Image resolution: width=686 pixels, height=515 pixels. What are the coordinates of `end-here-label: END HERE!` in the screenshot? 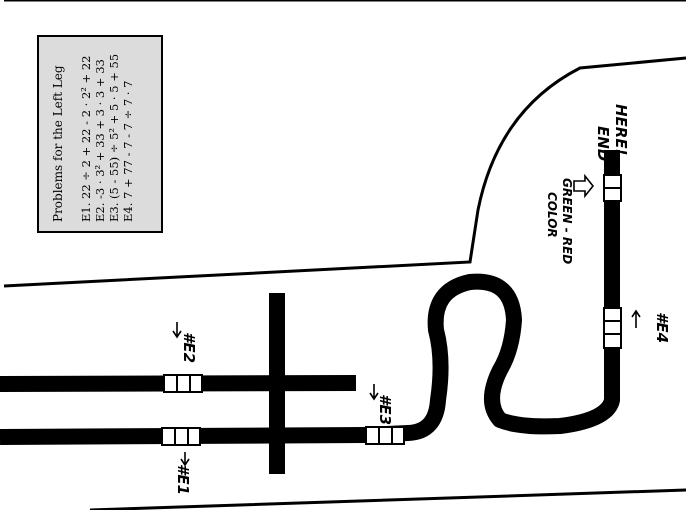 It's located at (612, 132).